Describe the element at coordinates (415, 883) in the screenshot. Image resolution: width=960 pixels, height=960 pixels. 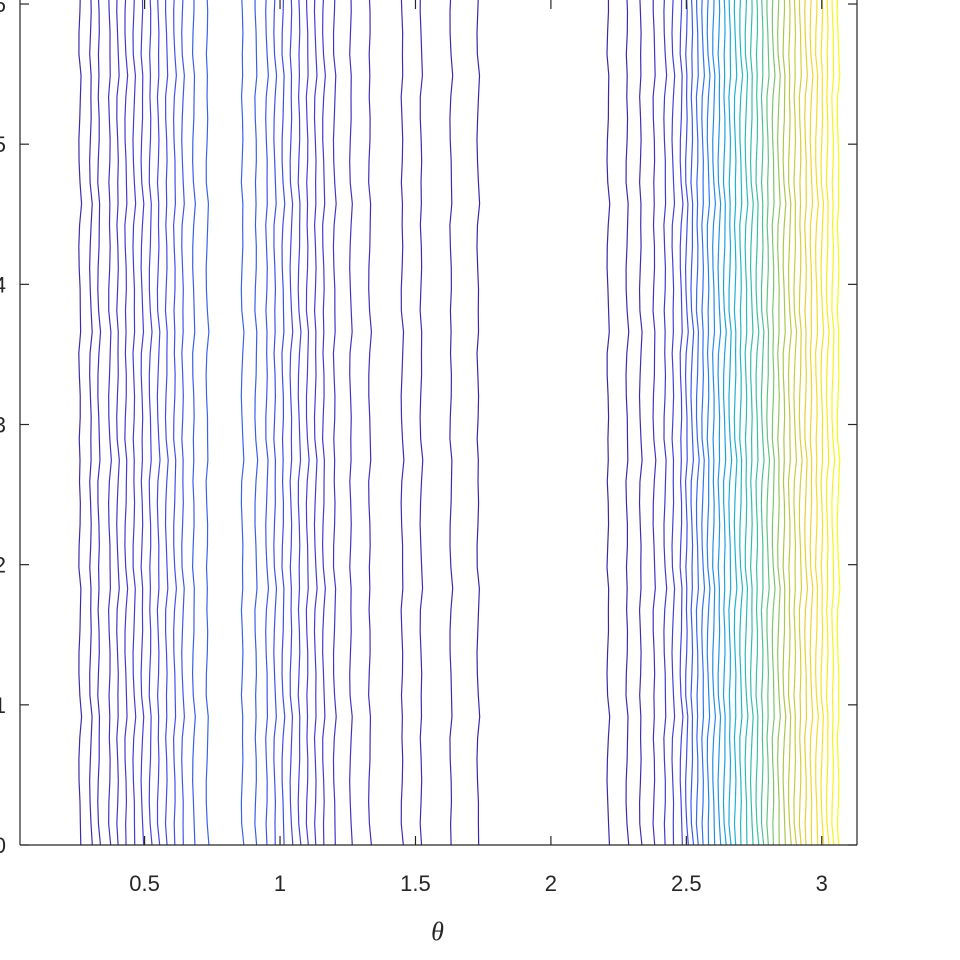
I see `x-tick-label: 1.5` at that location.